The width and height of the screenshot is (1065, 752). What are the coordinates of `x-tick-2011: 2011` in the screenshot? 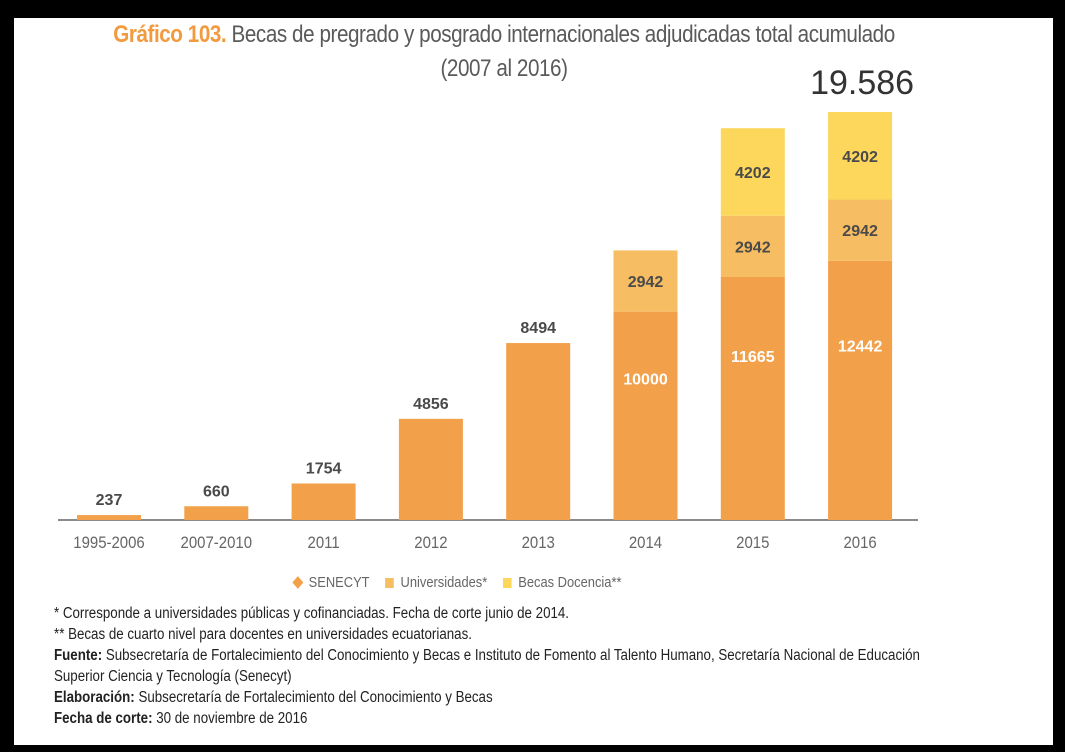 It's located at (324, 543).